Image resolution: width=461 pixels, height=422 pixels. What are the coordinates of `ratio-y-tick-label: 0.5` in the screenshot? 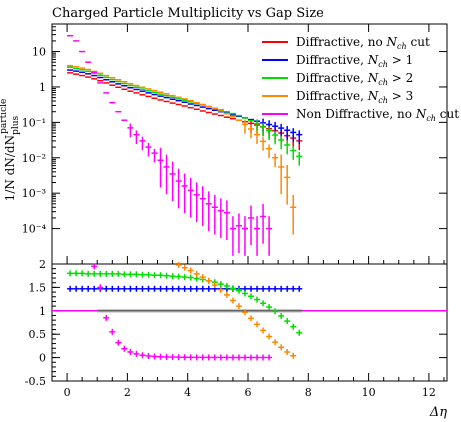 It's located at (38, 334).